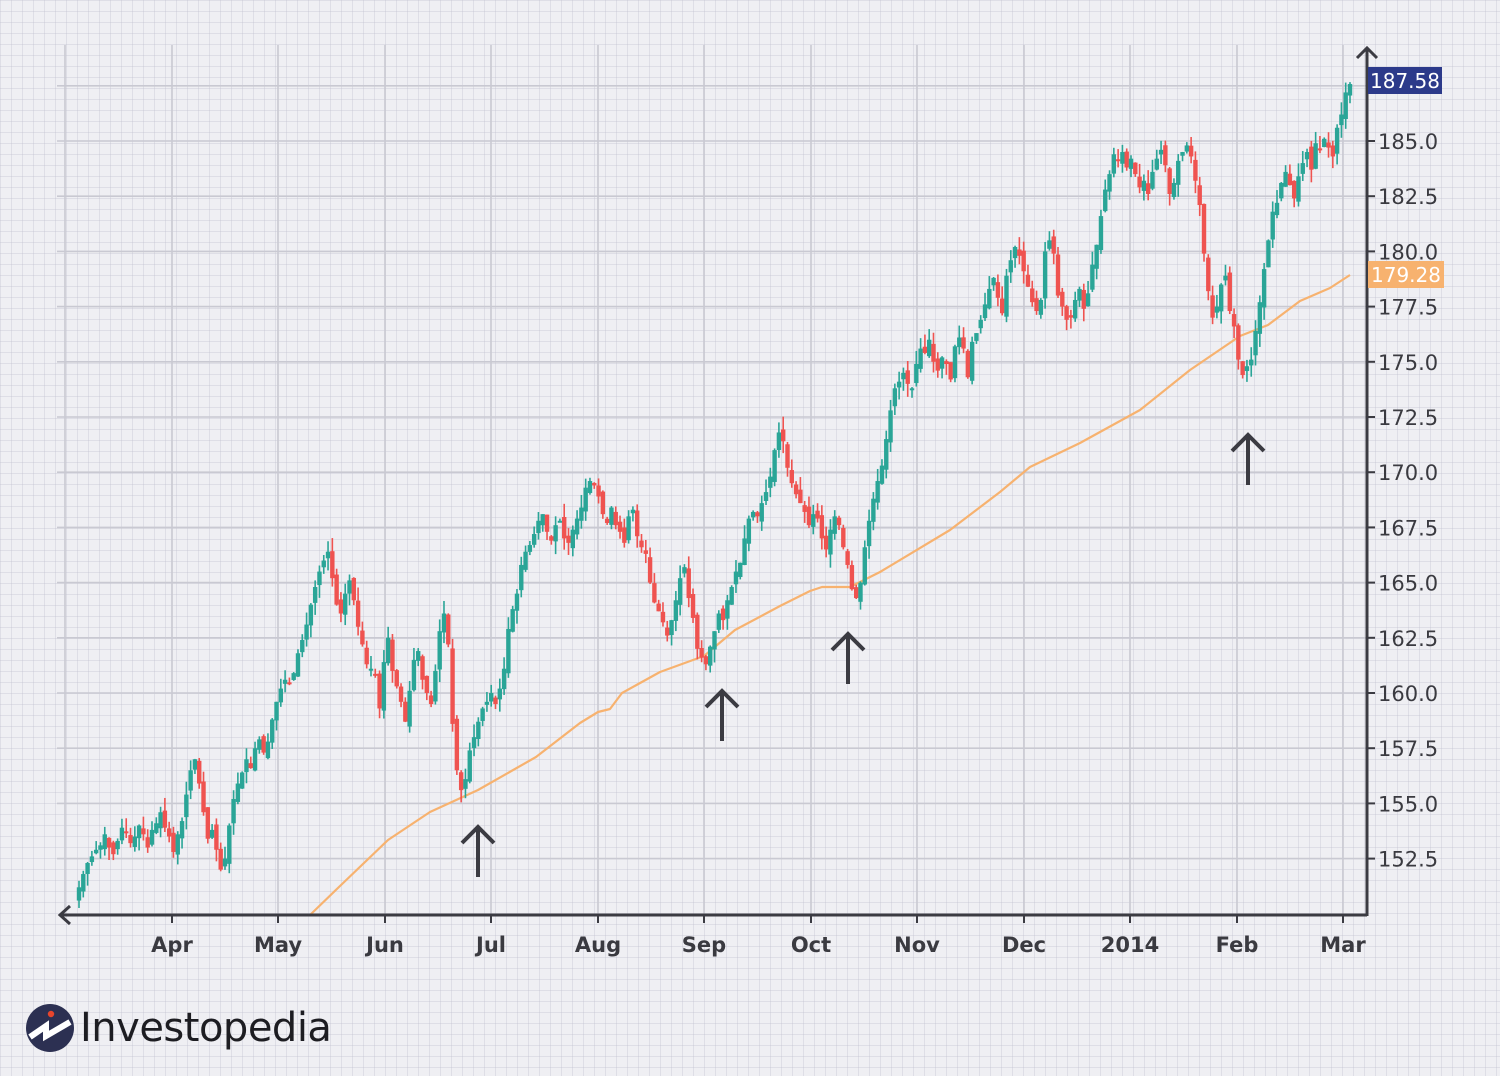 This screenshot has width=1500, height=1076. What do you see at coordinates (758, 945) in the screenshot?
I see `x-axis-labels: Apr May Jun Jul Aug Sep Oct Nov Dec 2014 Feb Mar` at bounding box center [758, 945].